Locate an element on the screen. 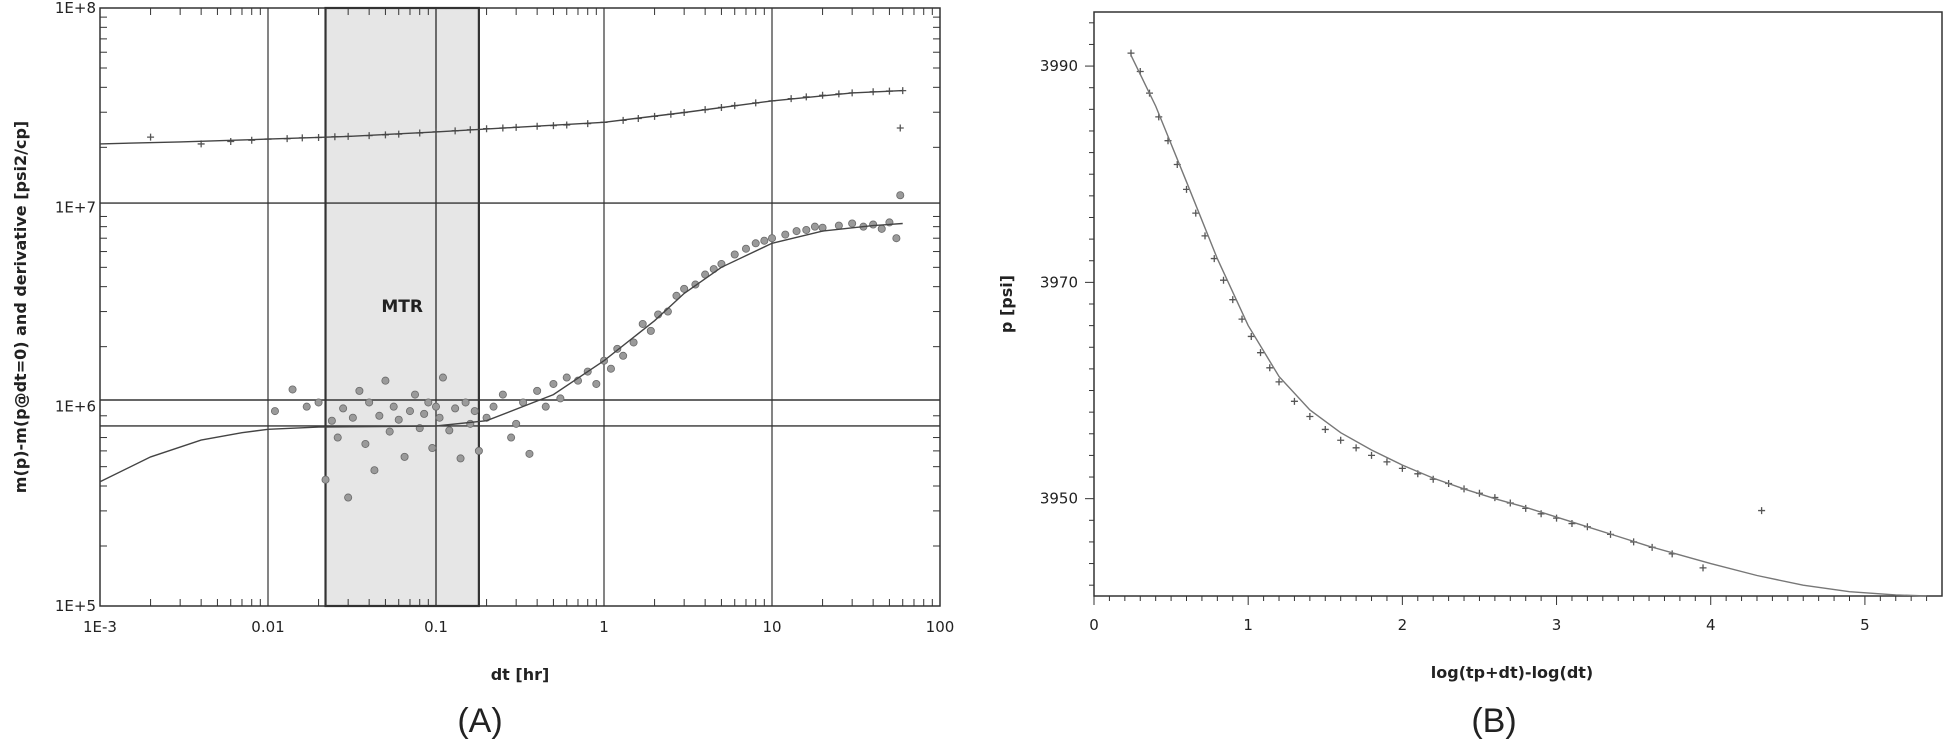 This screenshot has height=745, width=1950. x-tick-label: 10 is located at coordinates (771, 627).